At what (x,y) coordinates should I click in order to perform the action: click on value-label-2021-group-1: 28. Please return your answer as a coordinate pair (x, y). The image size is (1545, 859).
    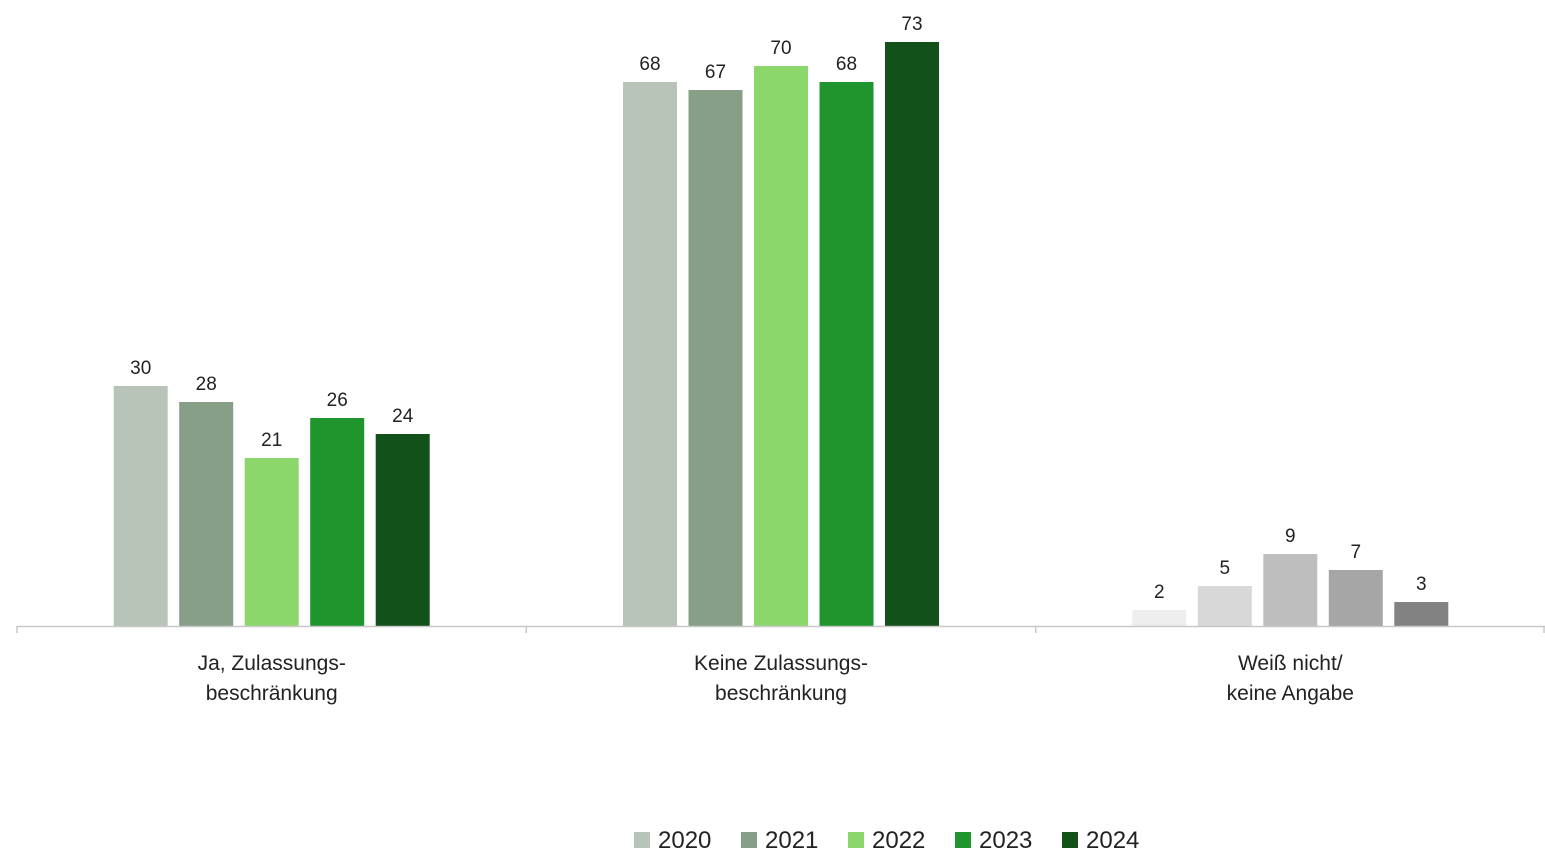
    Looking at the image, I should click on (206, 384).